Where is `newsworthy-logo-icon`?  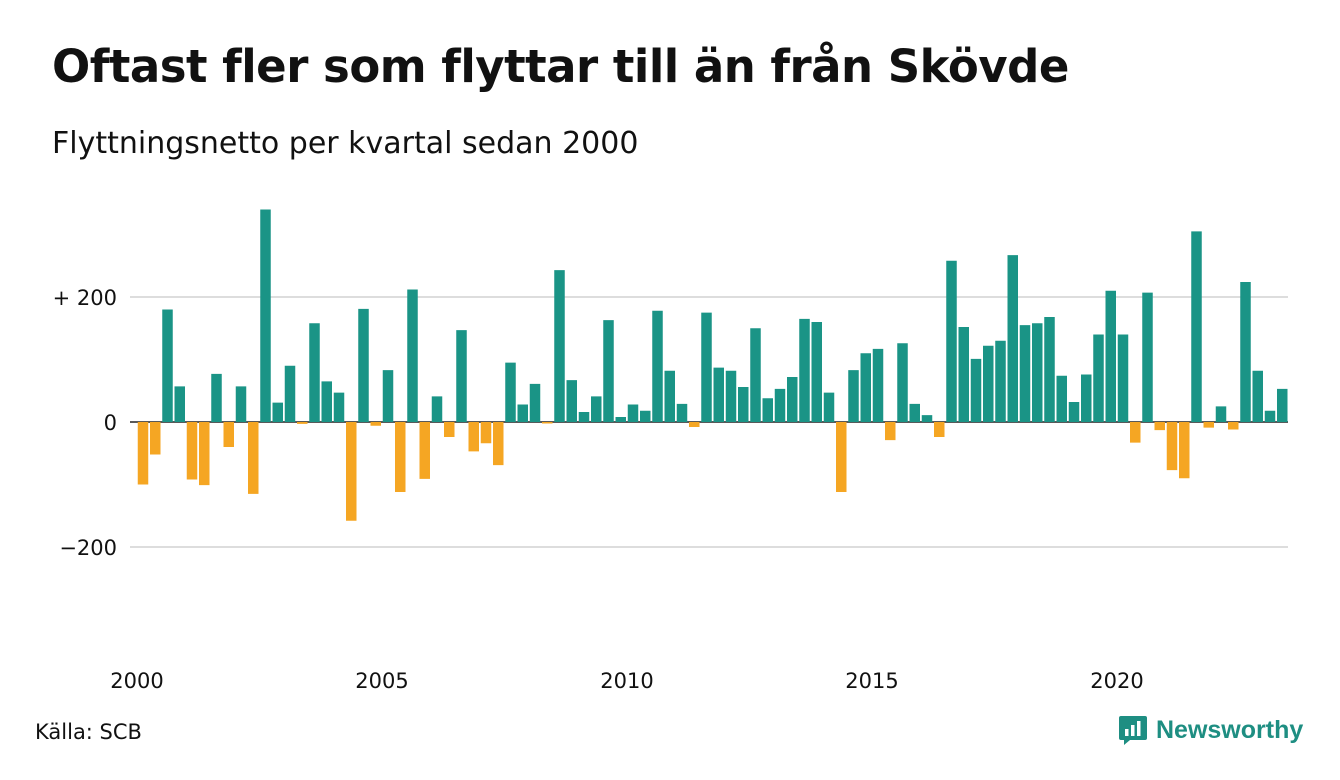
newsworthy-logo-icon is located at coordinates (1133, 730).